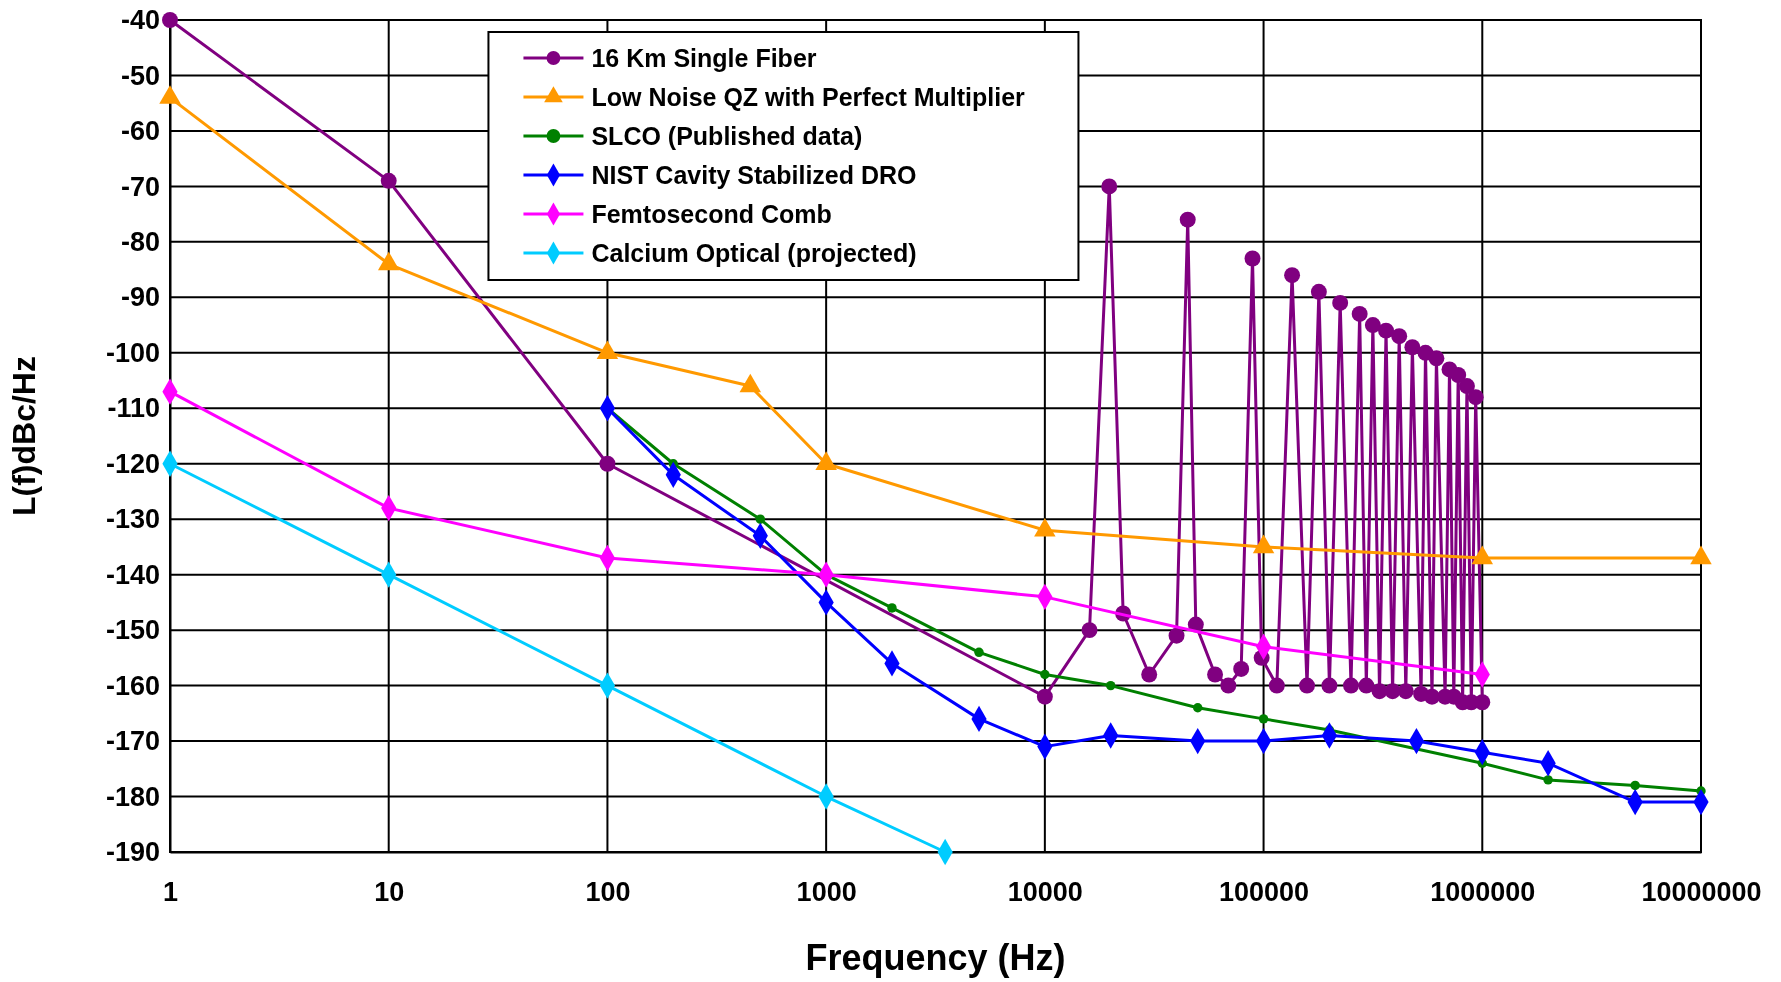  I want to click on x-tick-label: 100, so click(608, 892).